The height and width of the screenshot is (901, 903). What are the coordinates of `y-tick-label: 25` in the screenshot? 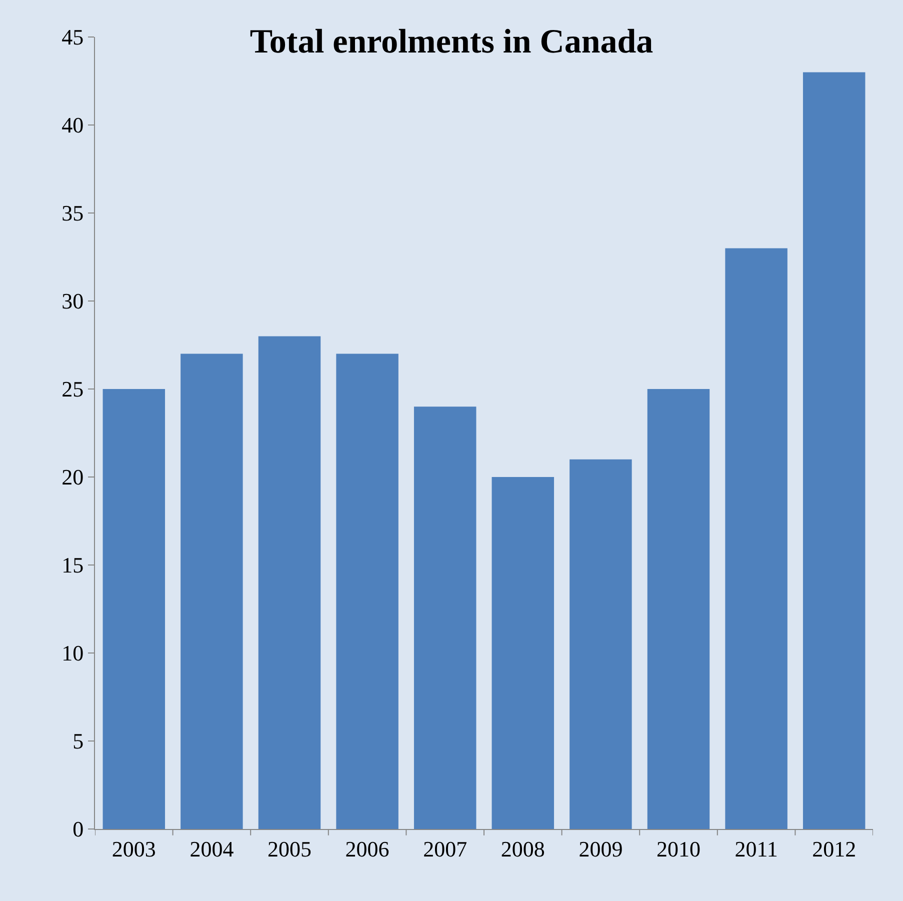 It's located at (73, 389).